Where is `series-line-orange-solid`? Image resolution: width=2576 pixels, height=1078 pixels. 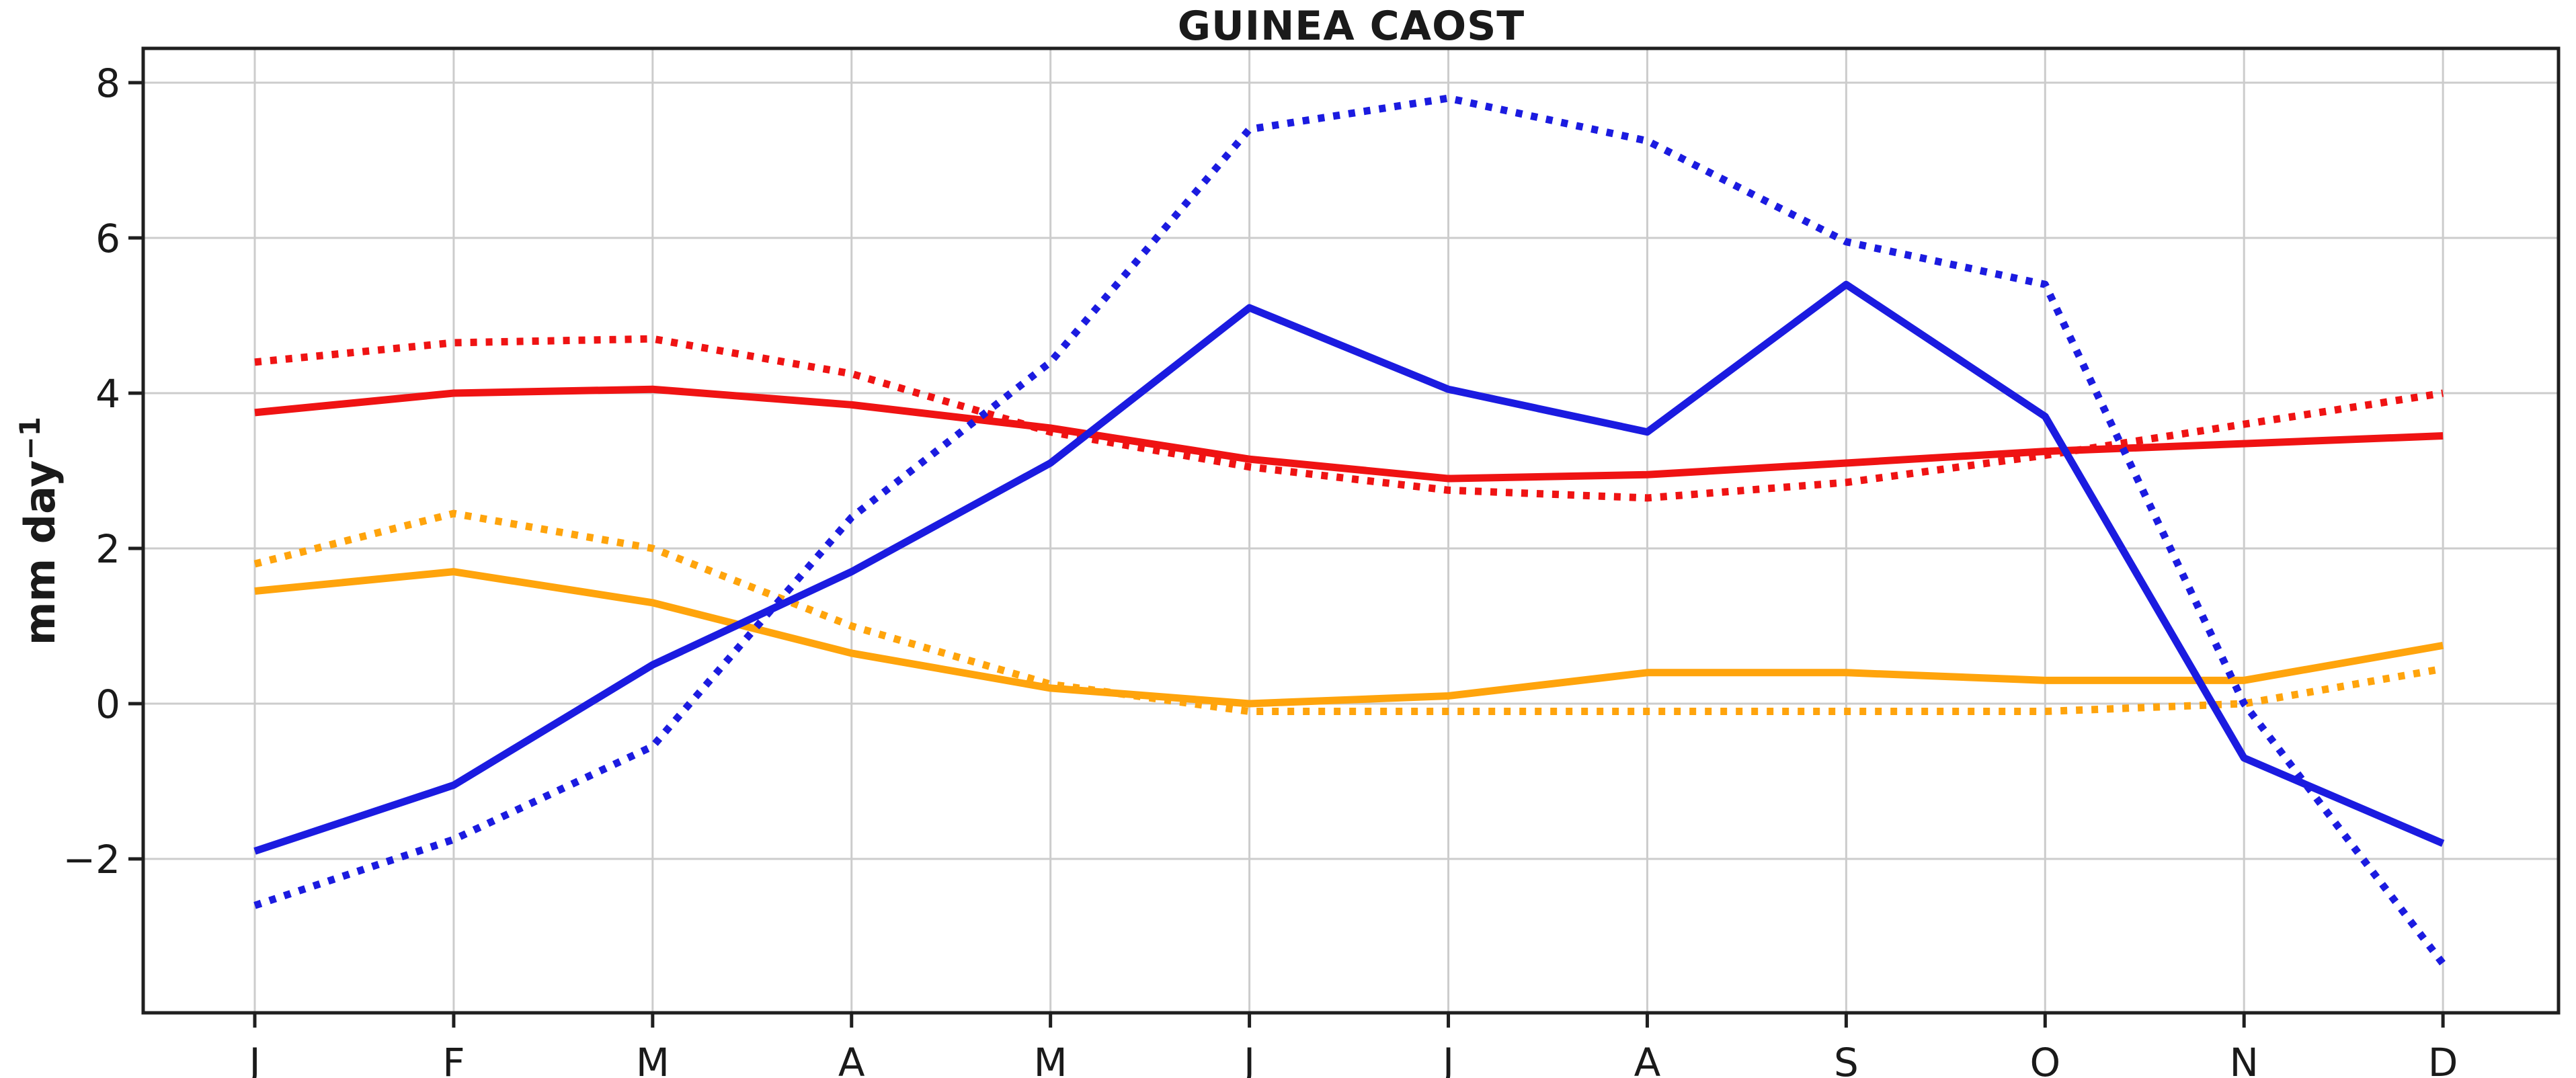
series-line-orange-solid is located at coordinates (1349, 638).